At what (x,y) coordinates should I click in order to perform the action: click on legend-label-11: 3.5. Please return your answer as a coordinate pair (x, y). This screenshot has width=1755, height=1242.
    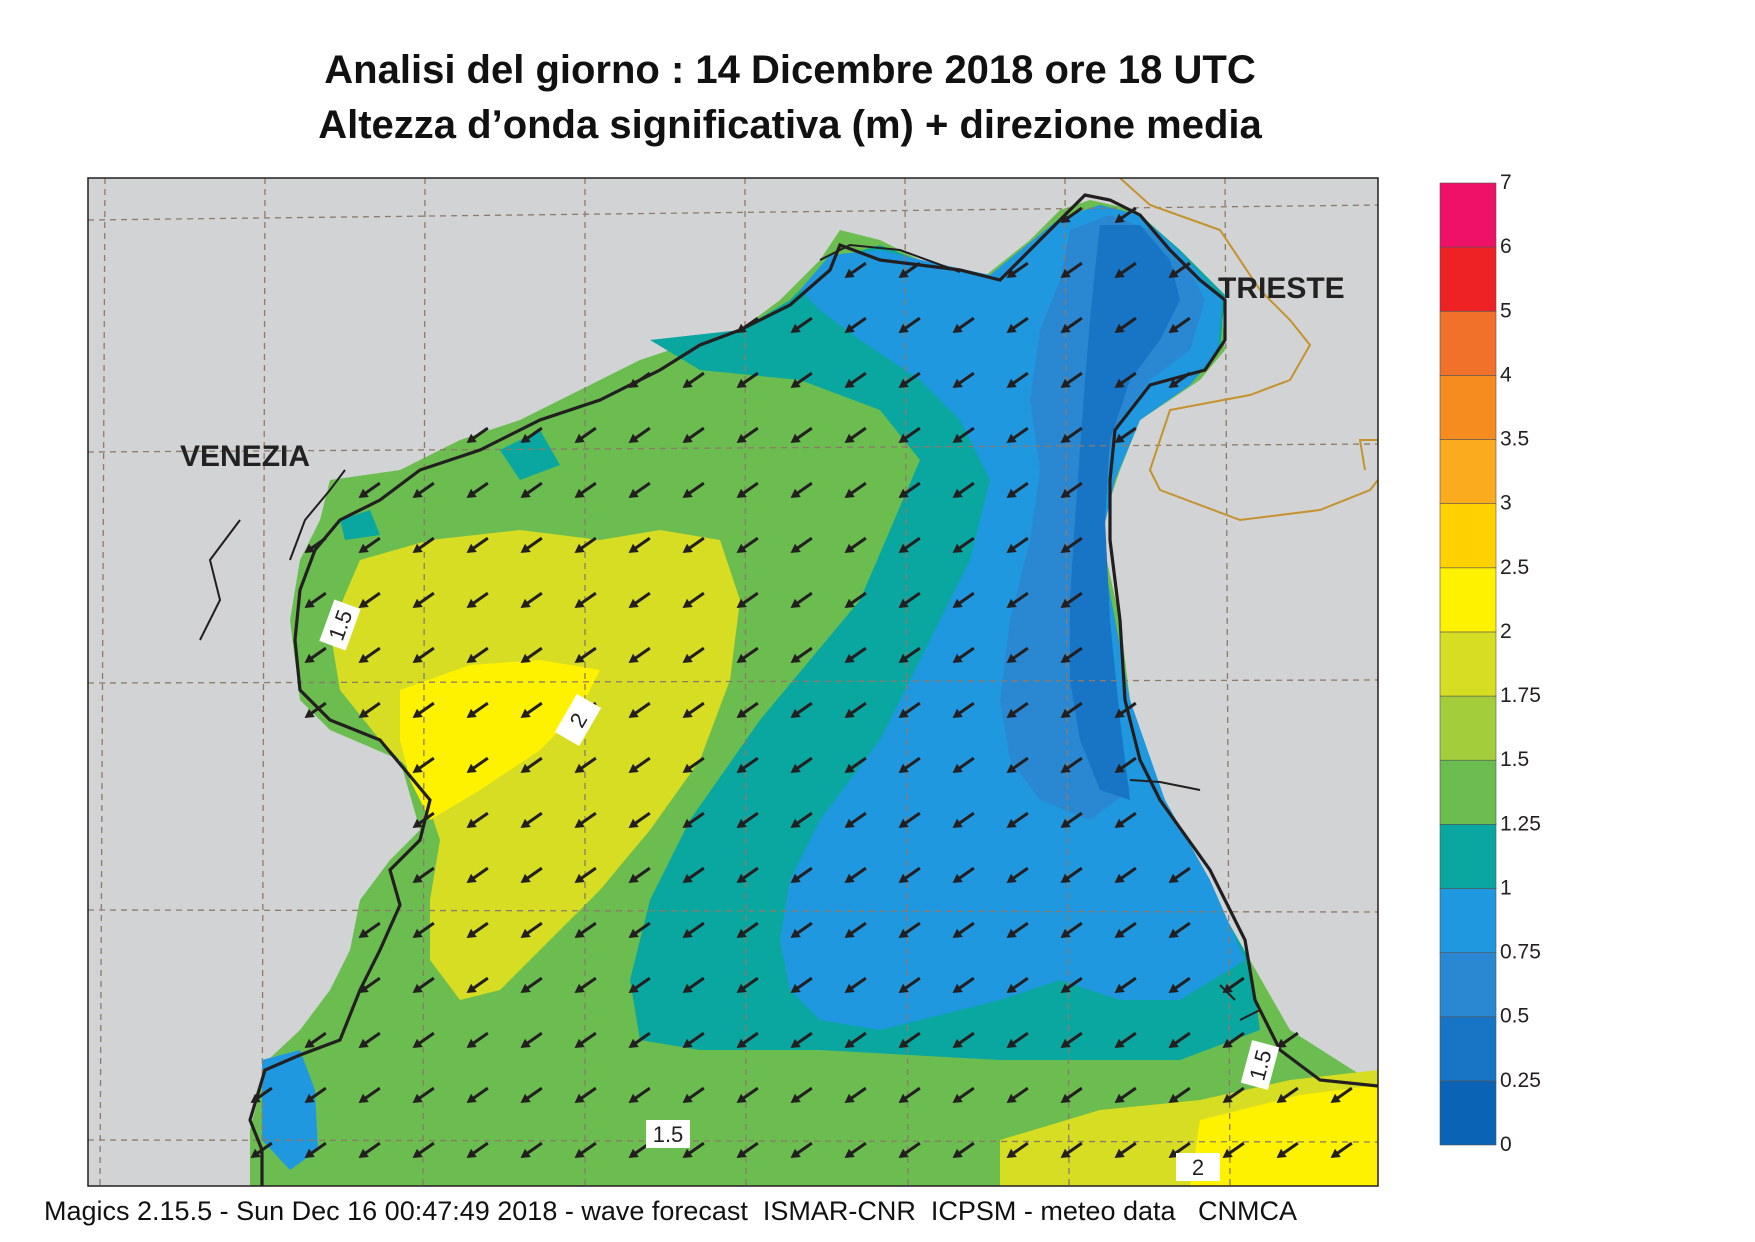
    Looking at the image, I should click on (1514, 439).